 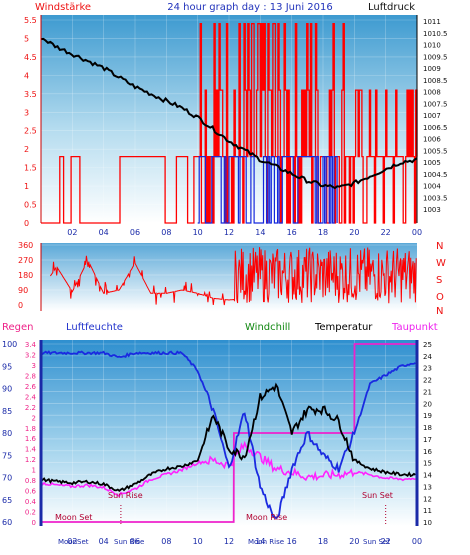 What do you see at coordinates (432, 140) in the screenshot?
I see `pressure-tick-label: 1006` at bounding box center [432, 140].